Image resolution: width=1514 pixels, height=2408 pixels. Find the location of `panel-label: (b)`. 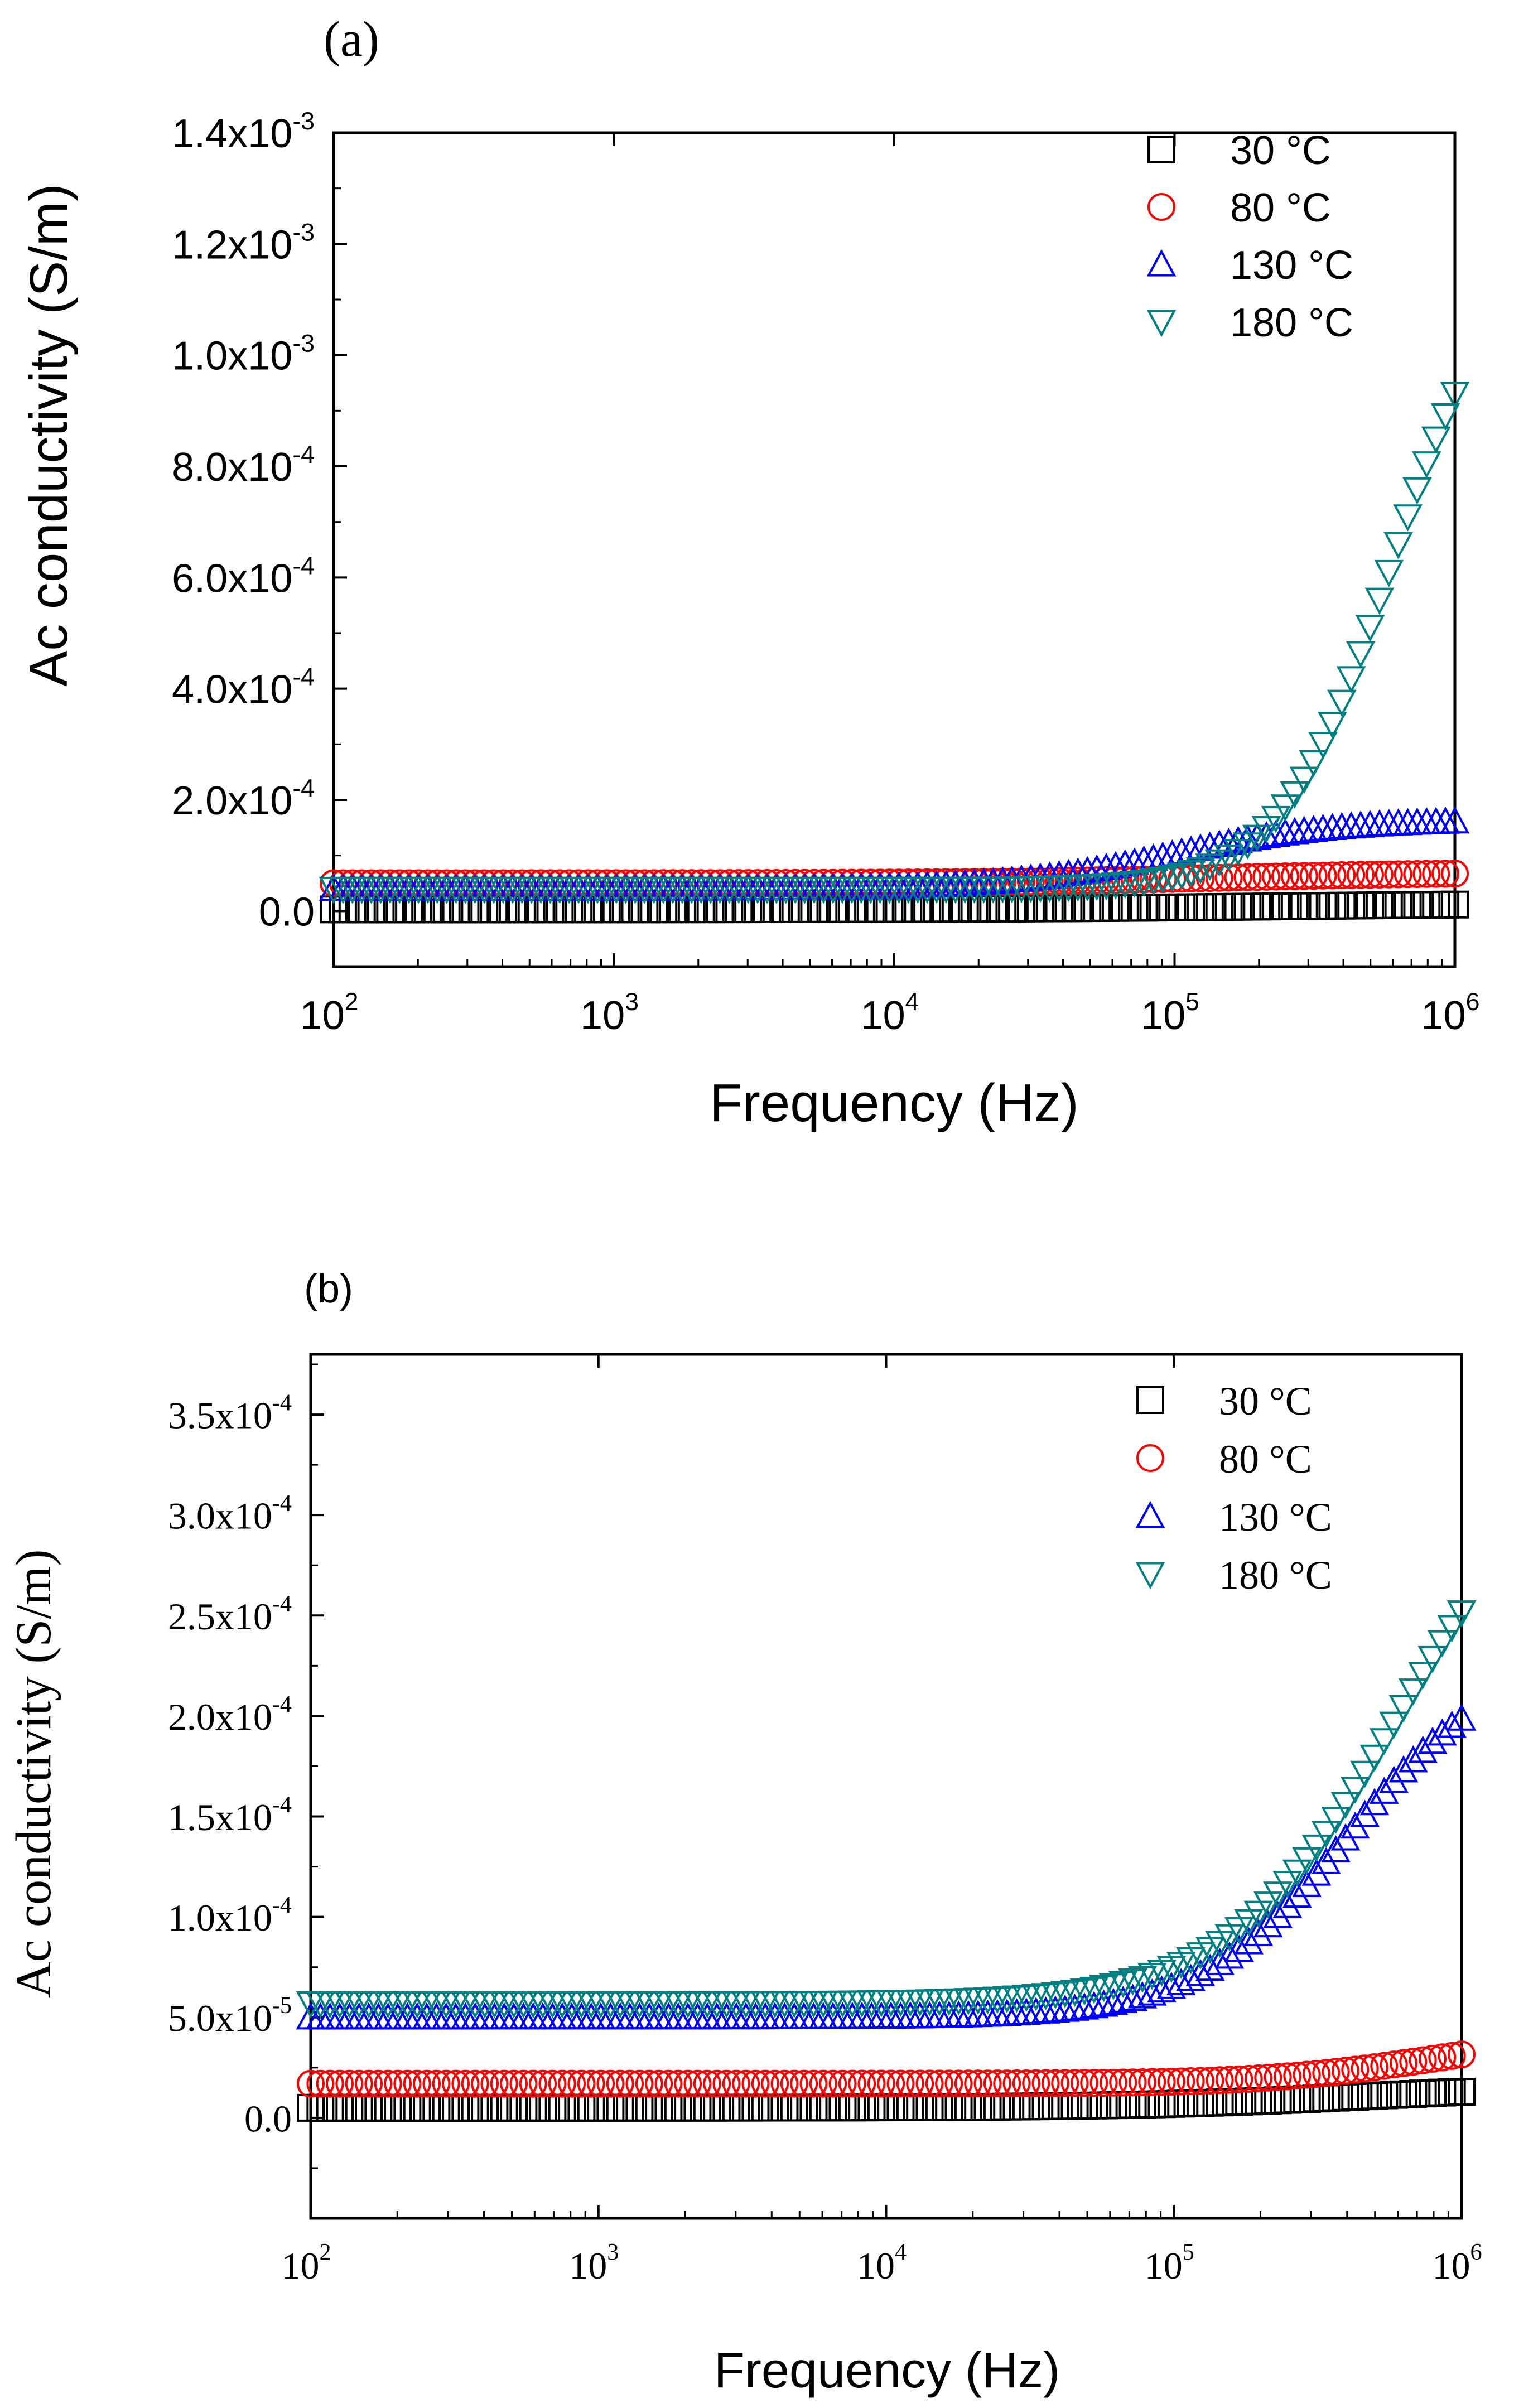

panel-label: (b) is located at coordinates (328, 1289).